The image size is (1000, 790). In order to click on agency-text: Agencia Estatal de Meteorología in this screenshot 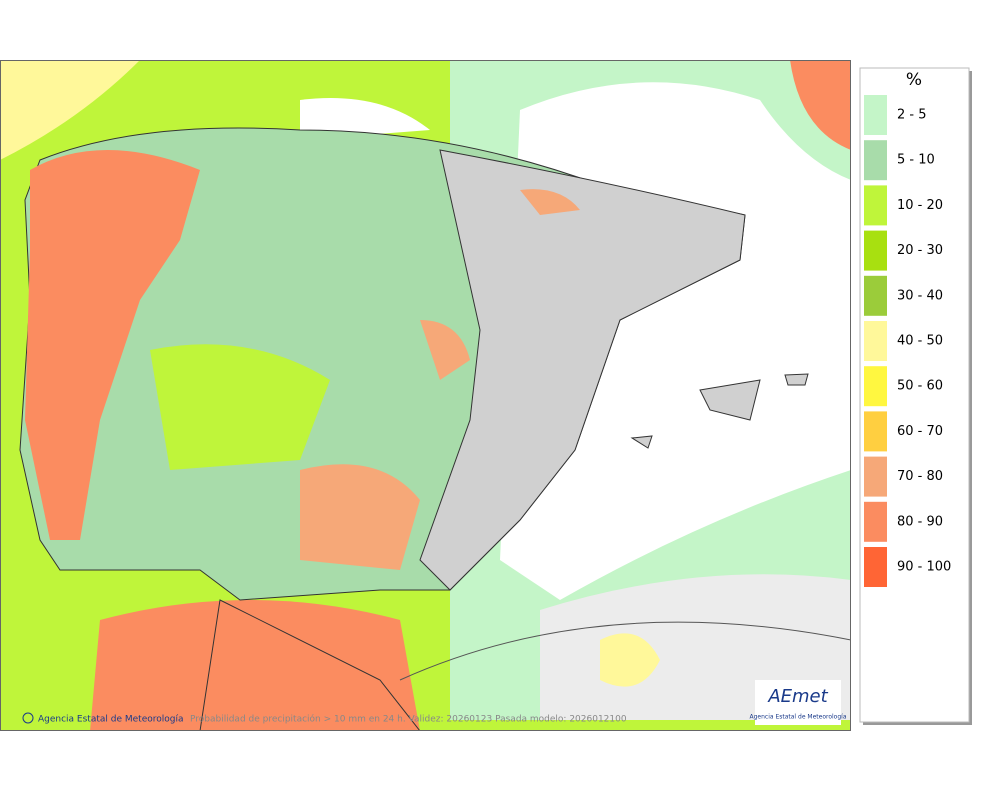, I will do `click(111, 720)`.